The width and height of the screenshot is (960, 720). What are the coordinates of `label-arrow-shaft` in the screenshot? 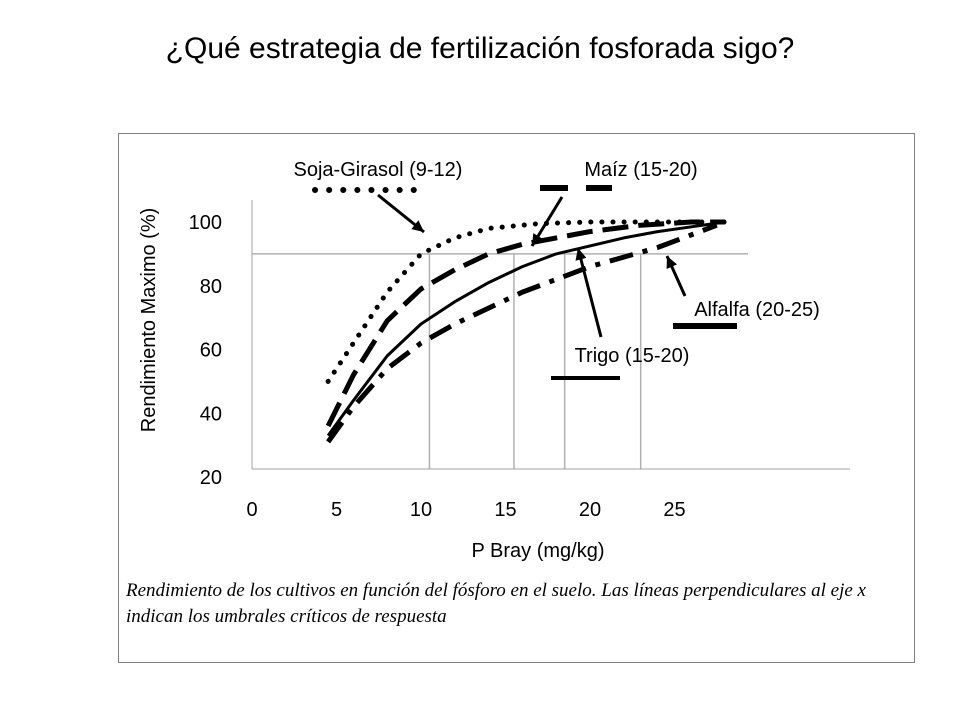 It's located at (589, 292).